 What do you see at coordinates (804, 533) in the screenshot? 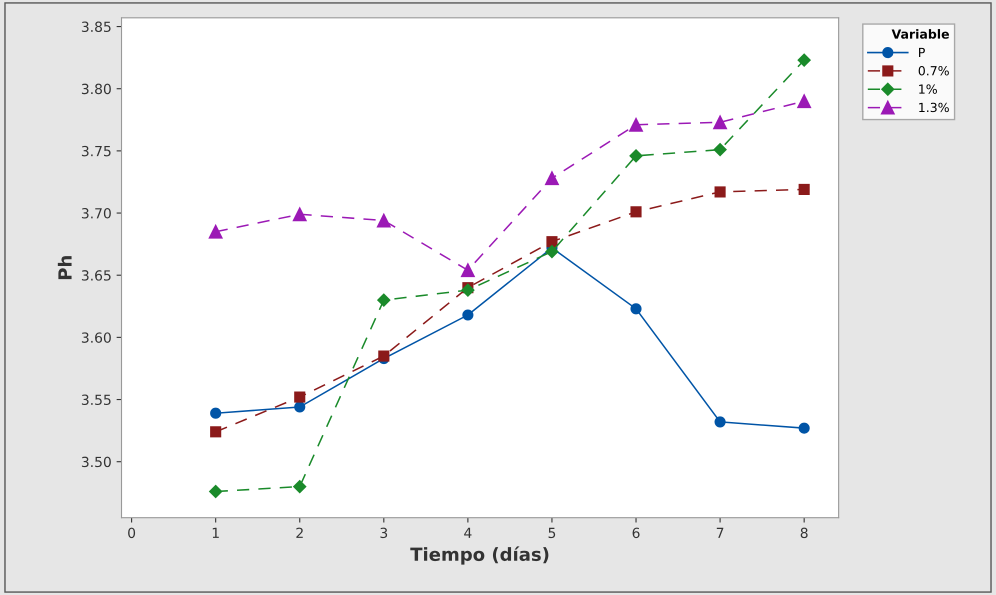
I see `x-tick-label: 8` at bounding box center [804, 533].